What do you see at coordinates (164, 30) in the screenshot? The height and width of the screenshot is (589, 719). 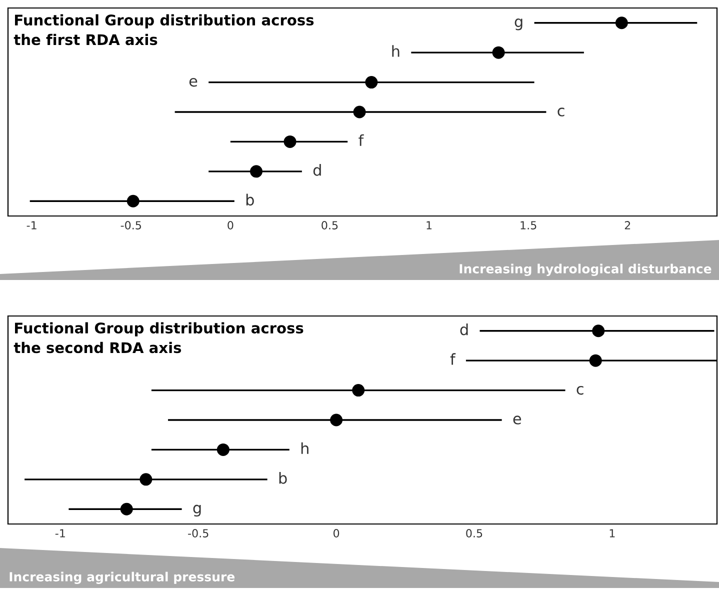 I see `text: Functional Group distribution across the first RDA axis` at bounding box center [164, 30].